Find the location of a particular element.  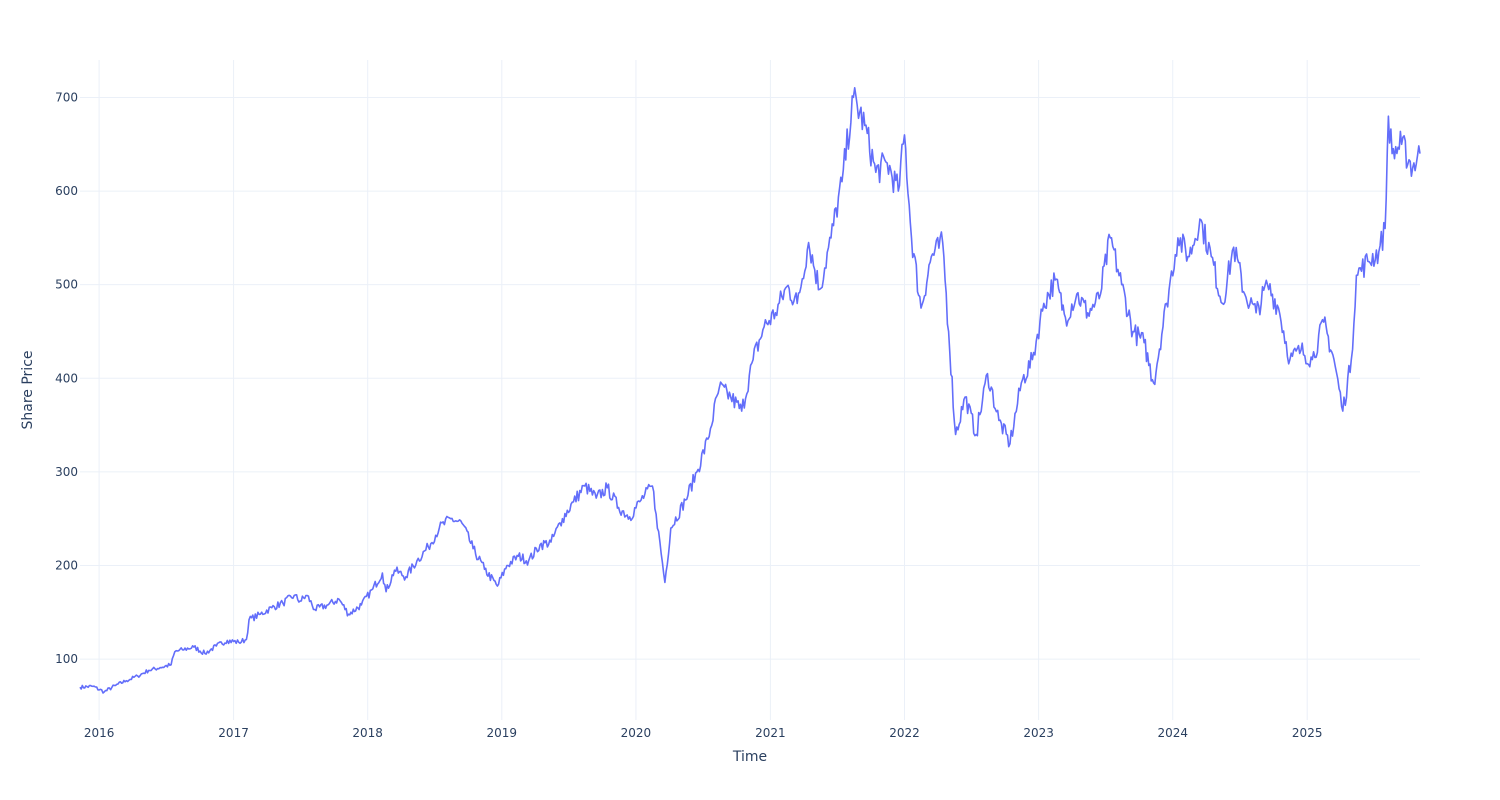

y-tick-label: 600 is located at coordinates (66, 191).